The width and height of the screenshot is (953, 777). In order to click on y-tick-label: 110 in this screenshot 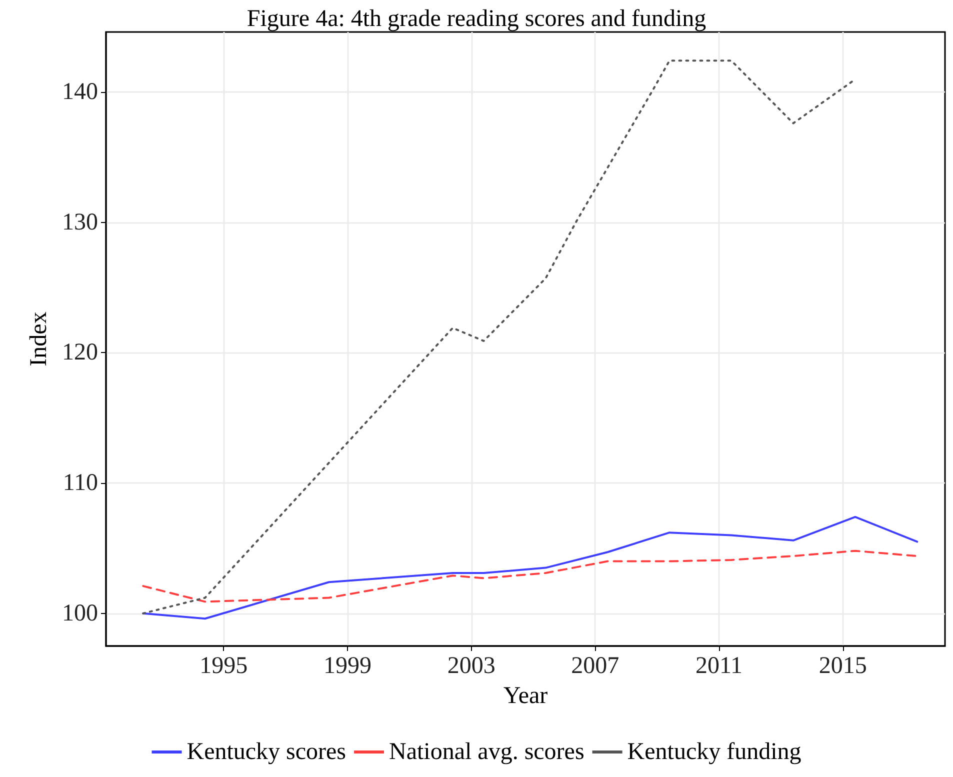, I will do `click(80, 483)`.